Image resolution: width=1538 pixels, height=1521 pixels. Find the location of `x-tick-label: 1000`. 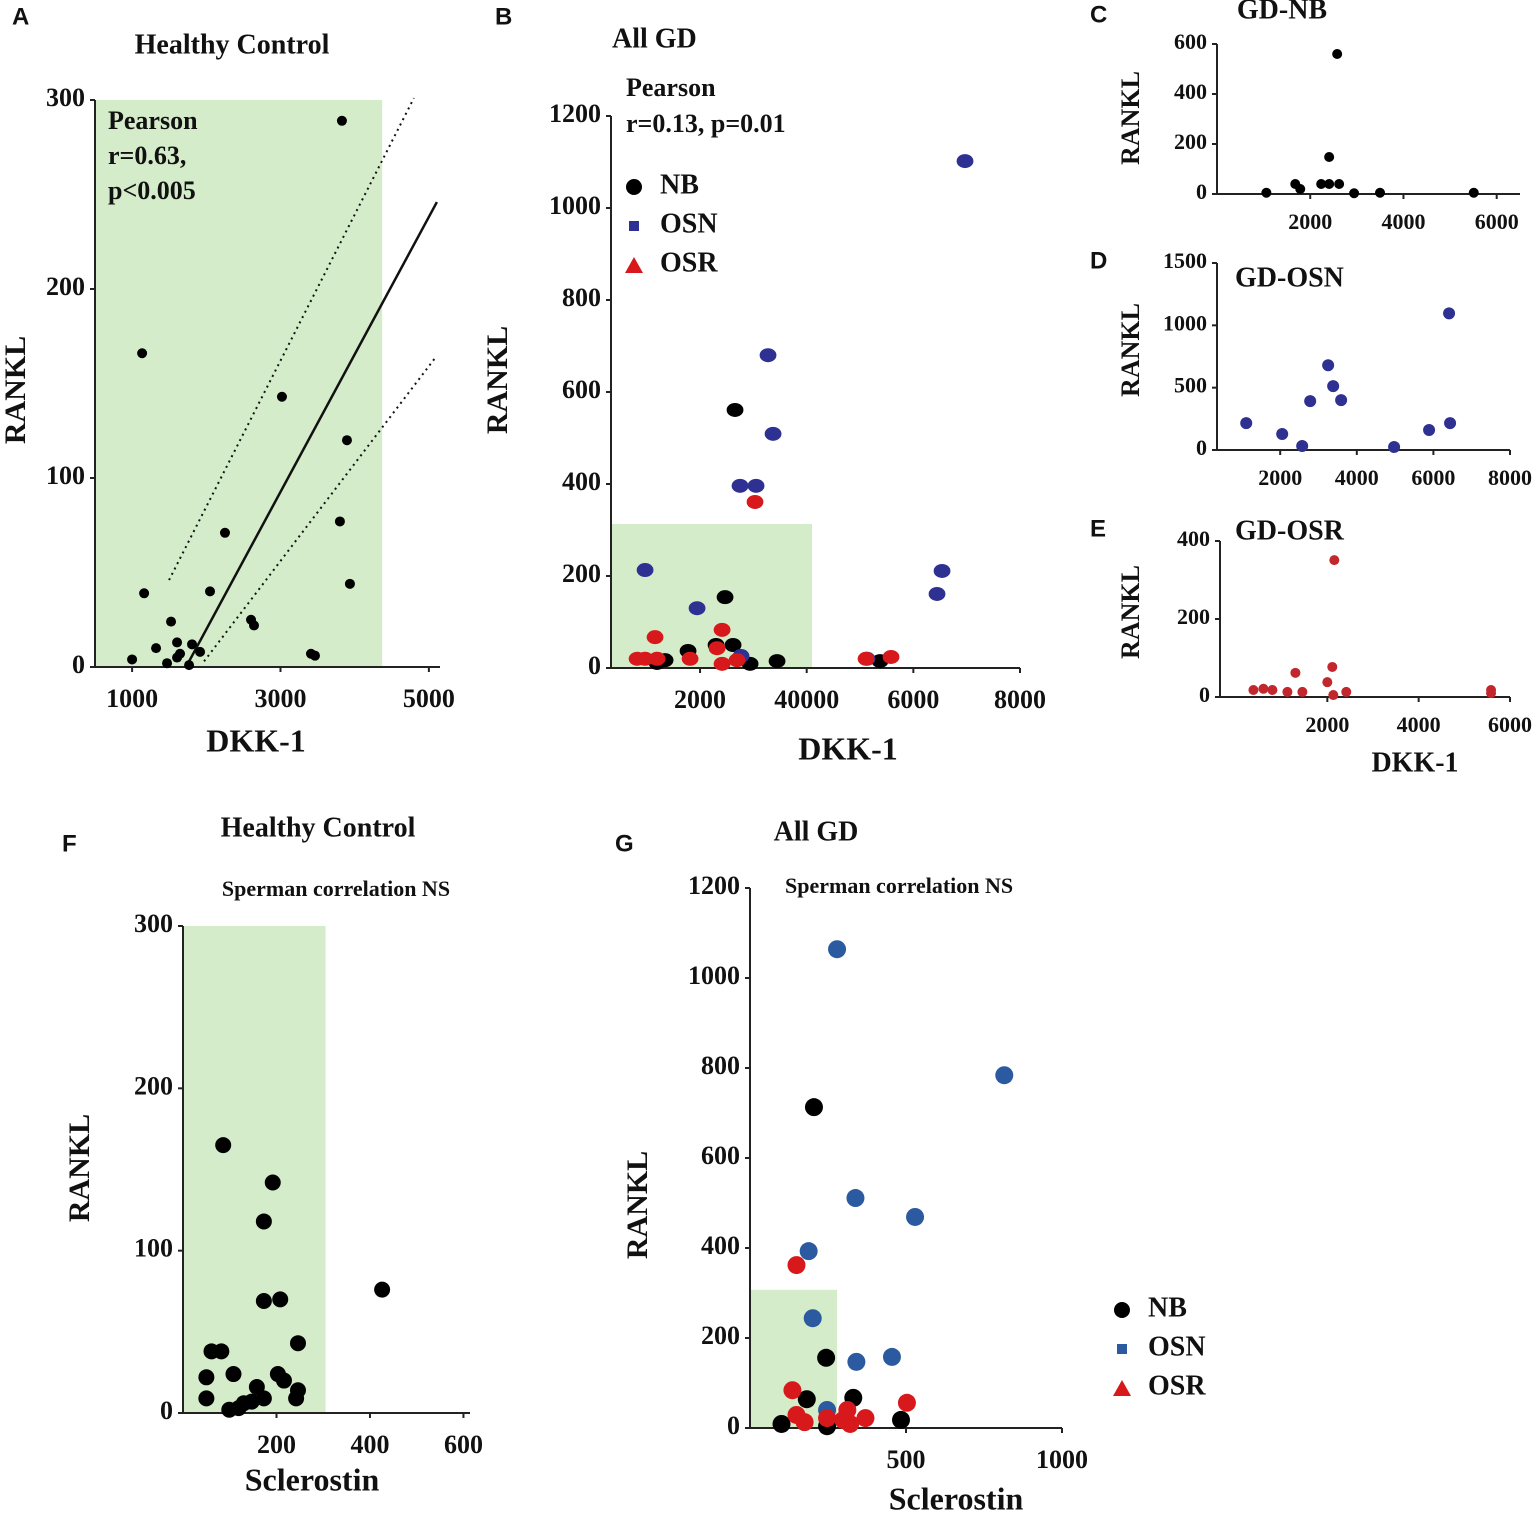

x-tick-label: 1000 is located at coordinates (1062, 1459).